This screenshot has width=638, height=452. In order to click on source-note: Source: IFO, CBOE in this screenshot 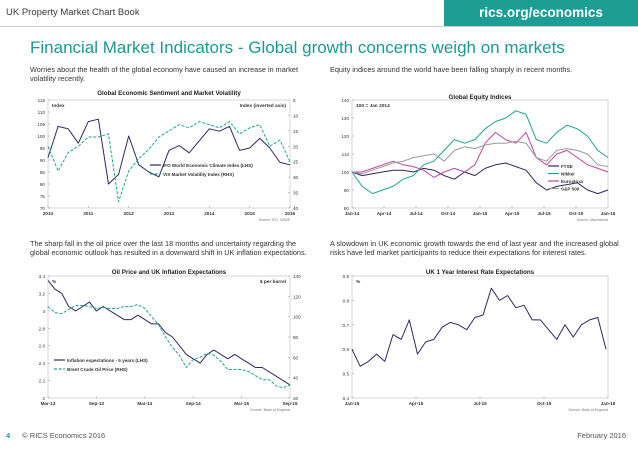, I will do `click(274, 220)`.